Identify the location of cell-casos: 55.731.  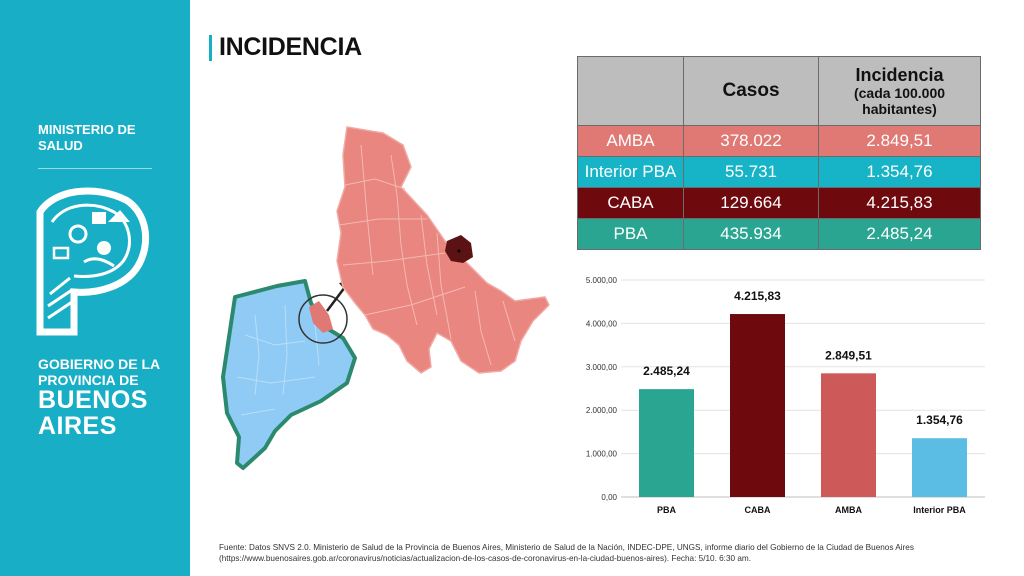
(751, 172).